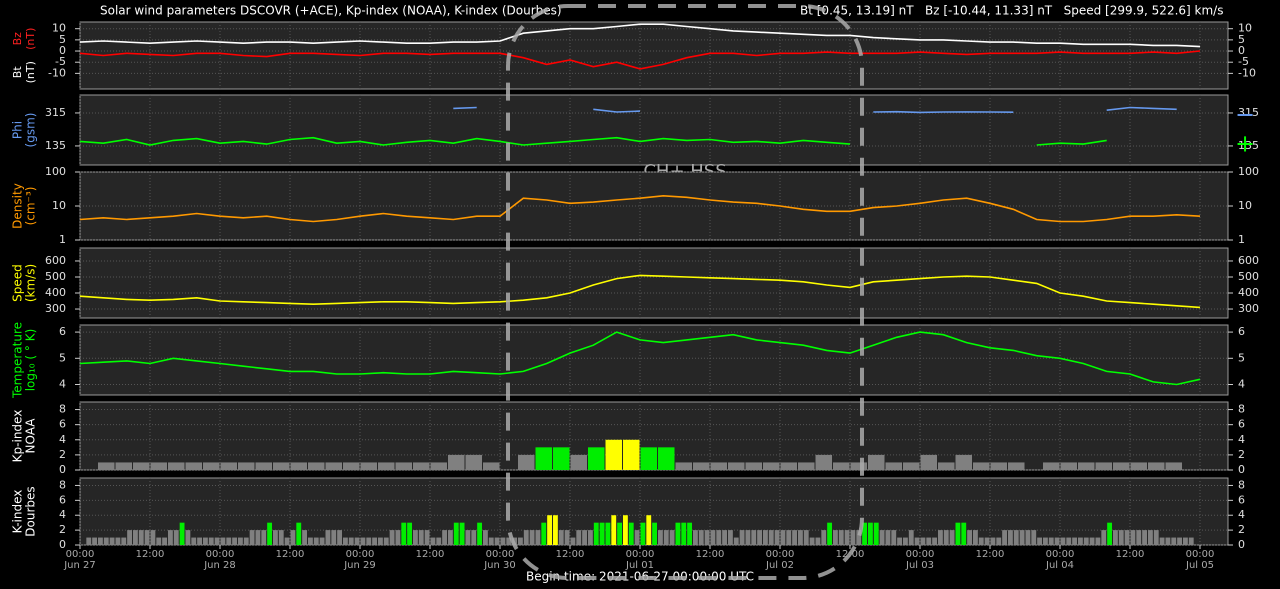 Image resolution: width=1280 pixels, height=589 pixels. I want to click on y-tick-label: 10, so click(59, 205).